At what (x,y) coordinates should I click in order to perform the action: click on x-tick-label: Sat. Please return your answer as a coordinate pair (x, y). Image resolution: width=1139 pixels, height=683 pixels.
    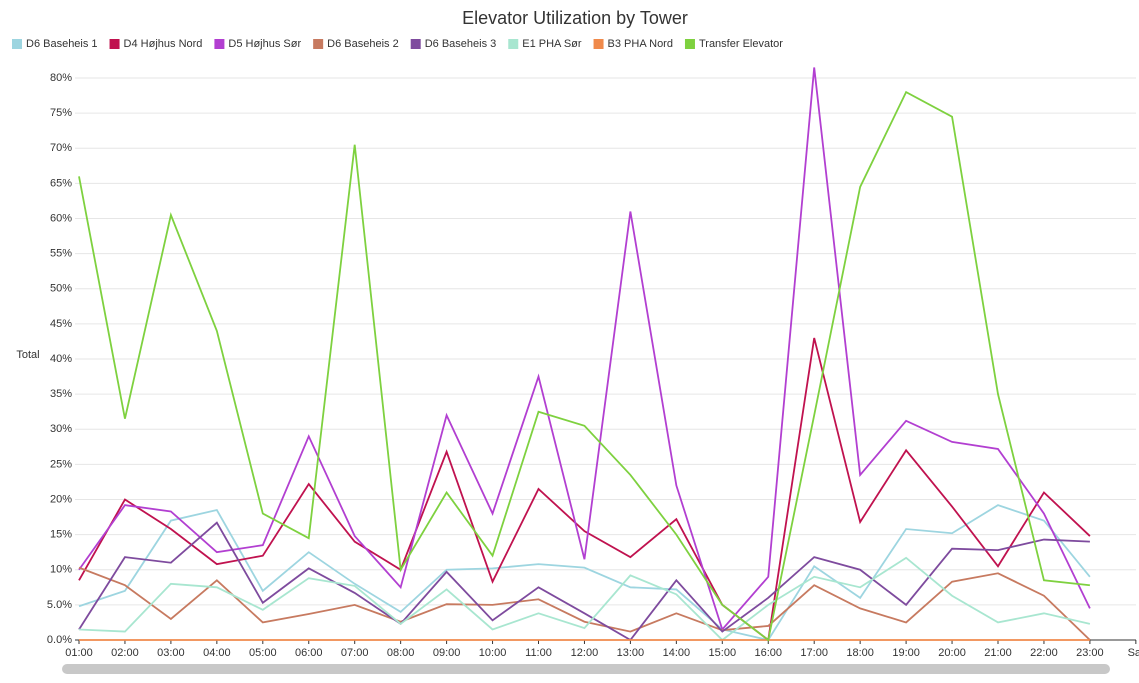
    Looking at the image, I should click on (1133, 653).